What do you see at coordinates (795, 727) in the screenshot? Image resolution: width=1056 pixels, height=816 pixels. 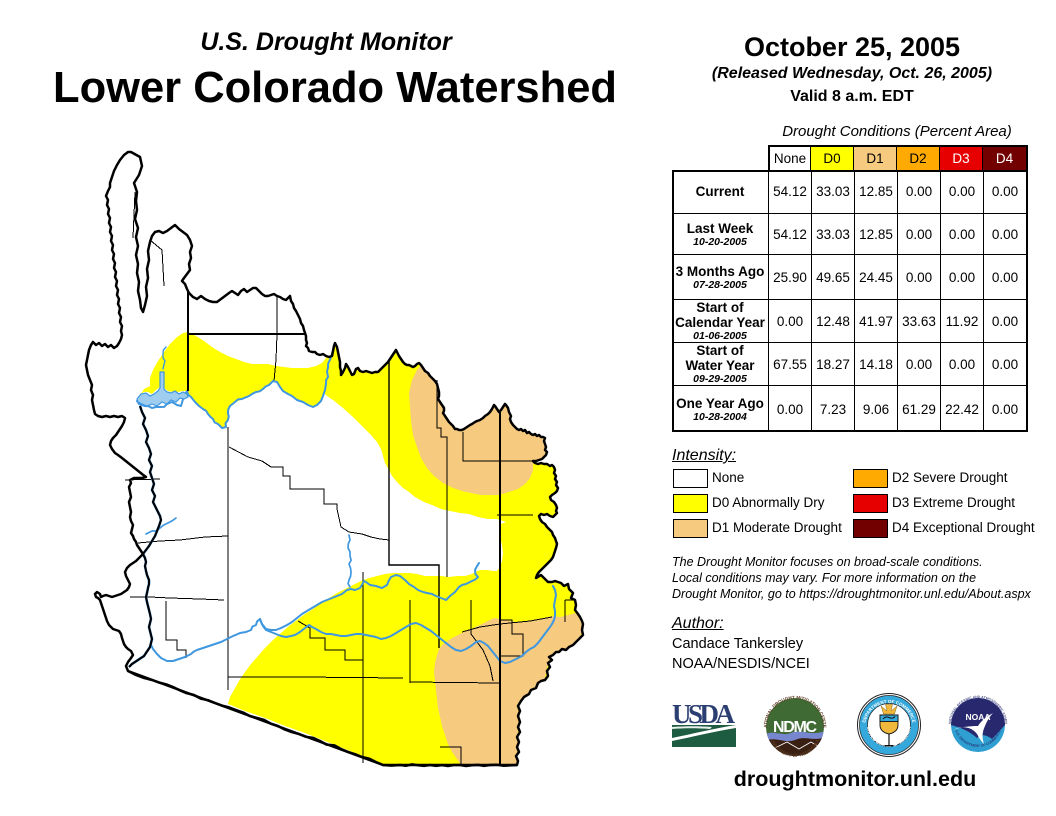 I see `svg-text: NDMC` at bounding box center [795, 727].